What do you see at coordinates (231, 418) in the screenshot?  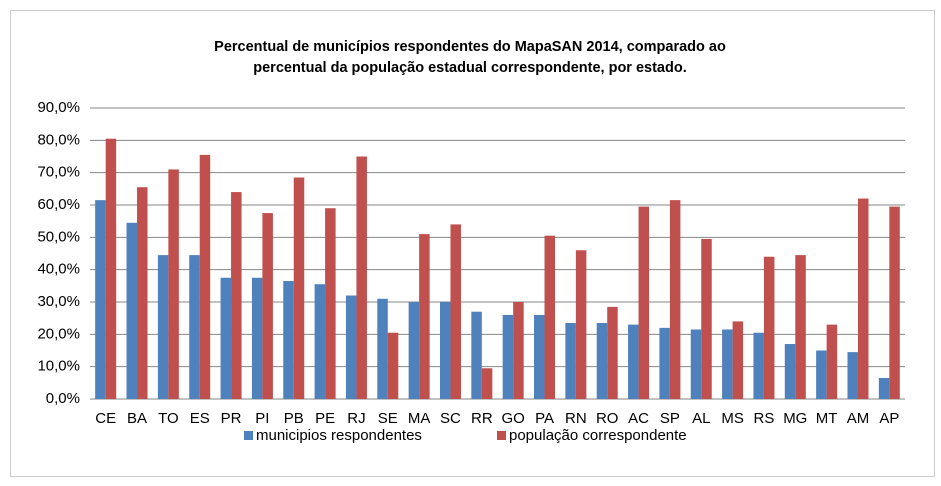 I see `x-tick-label: PR` at bounding box center [231, 418].